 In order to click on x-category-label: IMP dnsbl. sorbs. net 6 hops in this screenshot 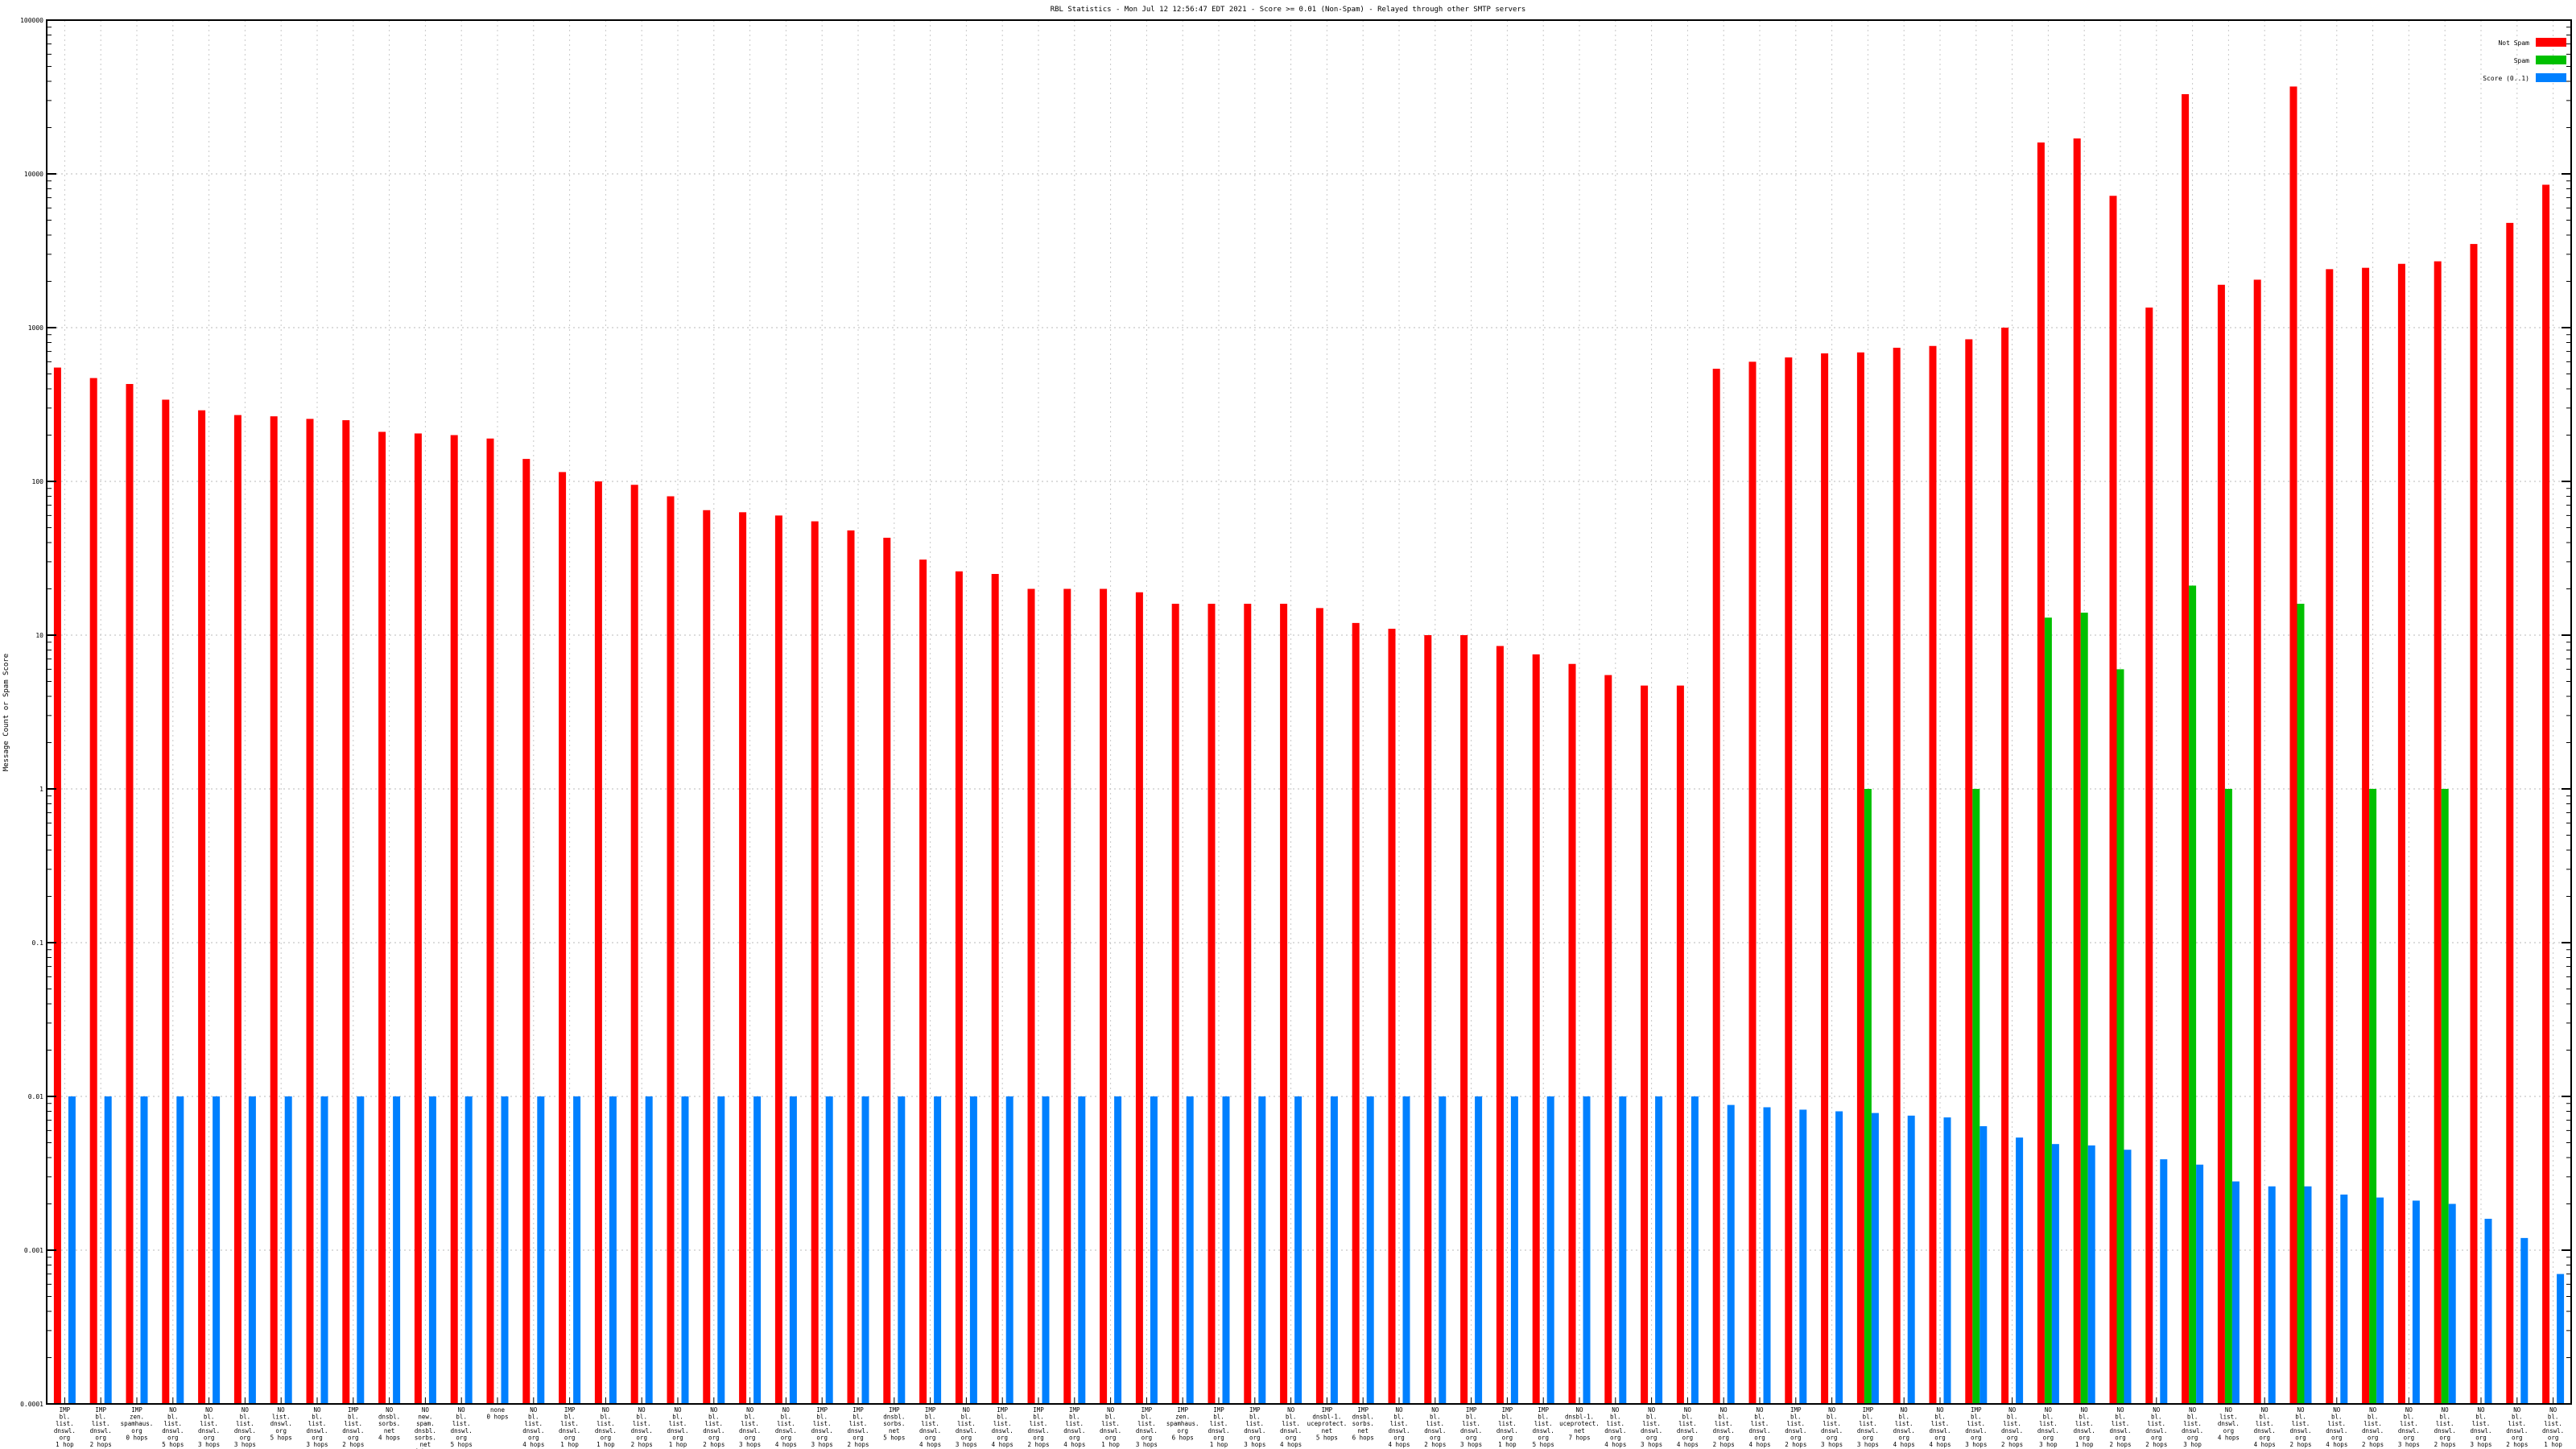, I will do `click(1363, 1423)`.